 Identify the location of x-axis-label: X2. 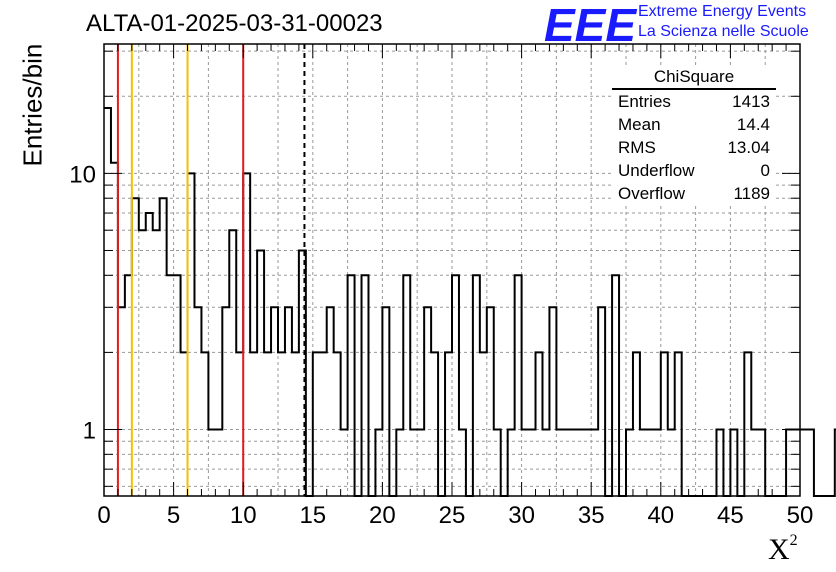
(783, 549).